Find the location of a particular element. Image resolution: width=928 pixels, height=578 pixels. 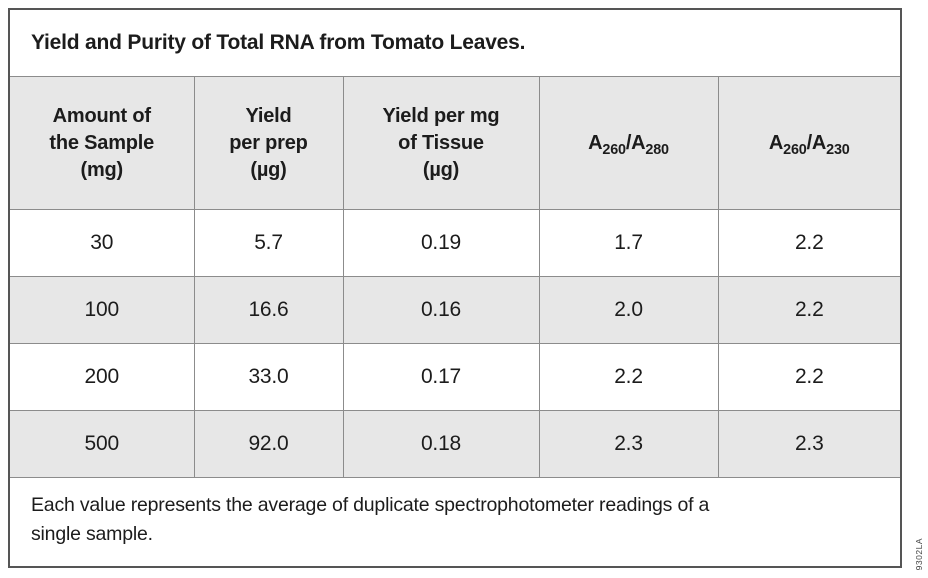

column-header-1: Amount of the Sample (mg) is located at coordinates (101, 143).